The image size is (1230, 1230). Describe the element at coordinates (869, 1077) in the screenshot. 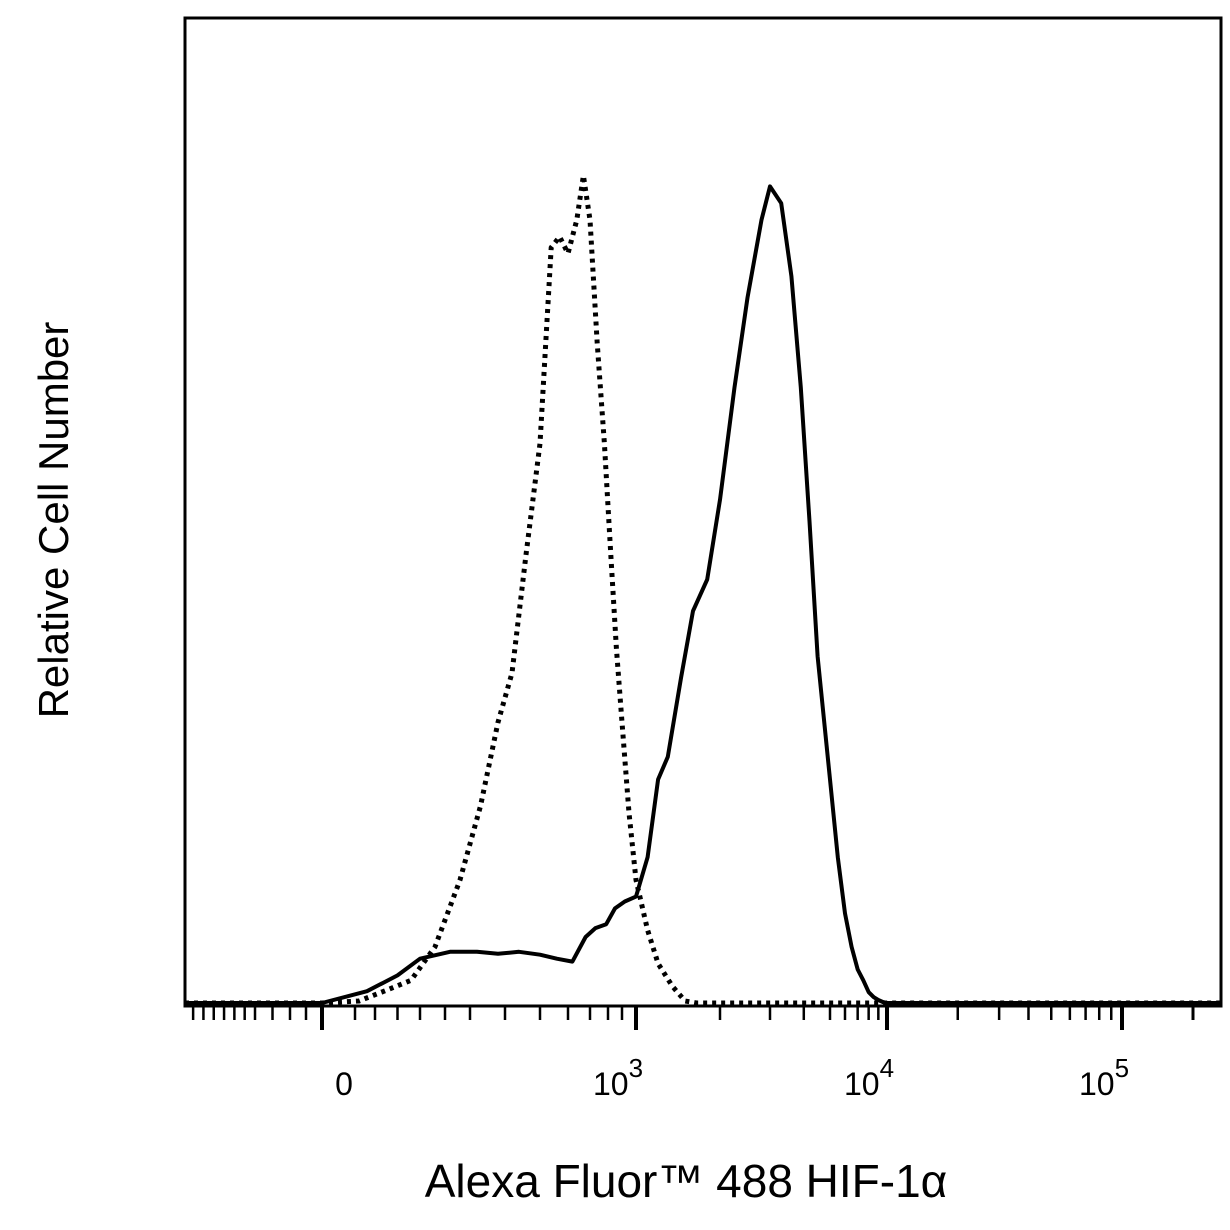

I see `x-tick-label: 10⁴` at that location.